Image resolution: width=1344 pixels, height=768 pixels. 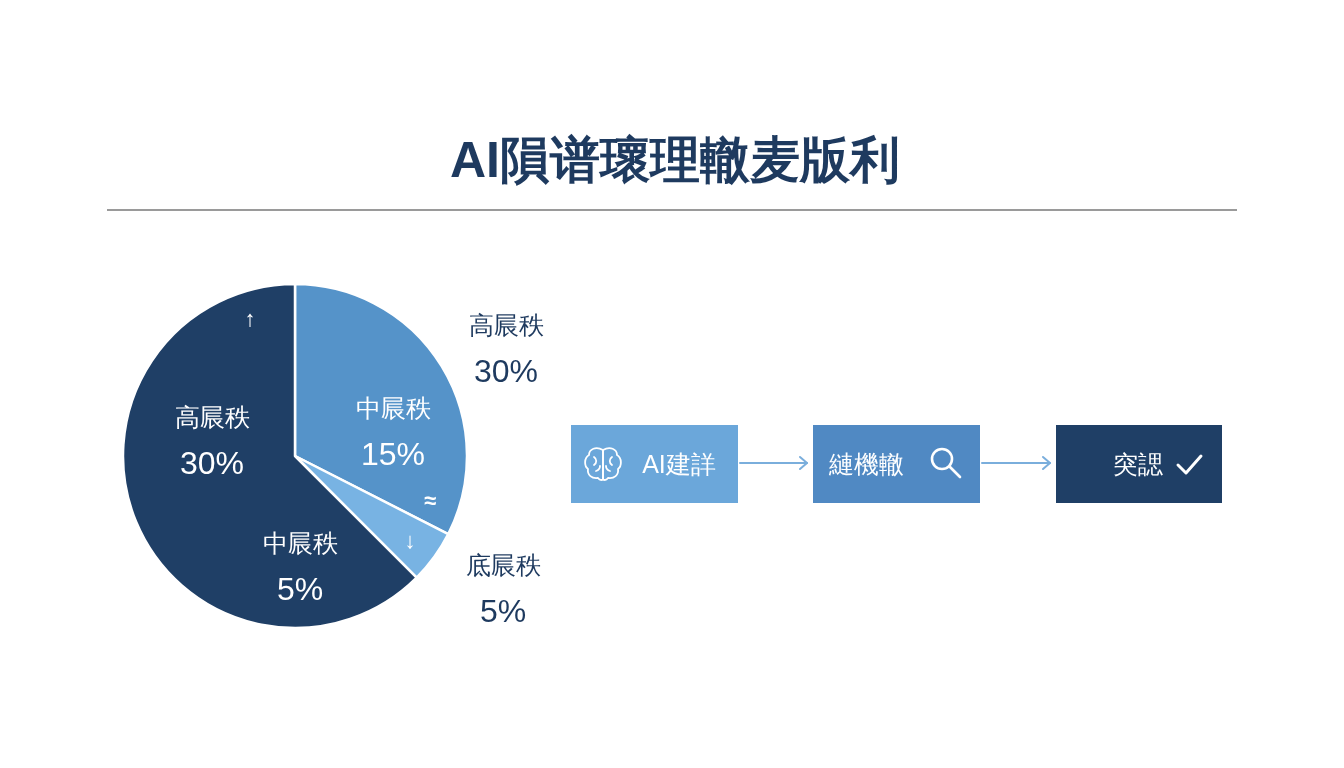 I want to click on text: AI隕谱瓌理轍麦版利, so click(x=675, y=160).